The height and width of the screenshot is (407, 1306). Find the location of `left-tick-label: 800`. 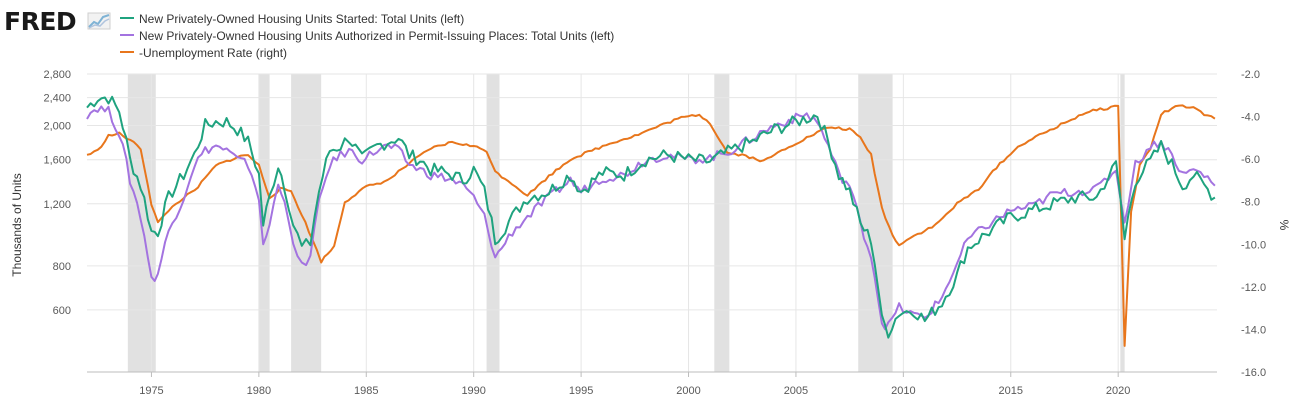

left-tick-label: 800 is located at coordinates (62, 267).